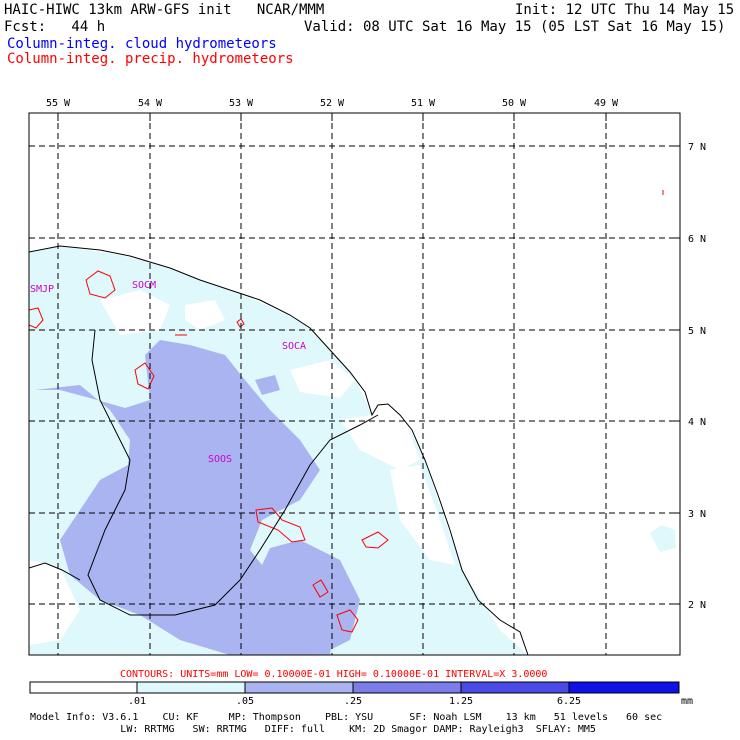 This screenshot has height=740, width=740. Describe the element at coordinates (150, 103) in the screenshot. I see `lon-label: 54 W` at that location.